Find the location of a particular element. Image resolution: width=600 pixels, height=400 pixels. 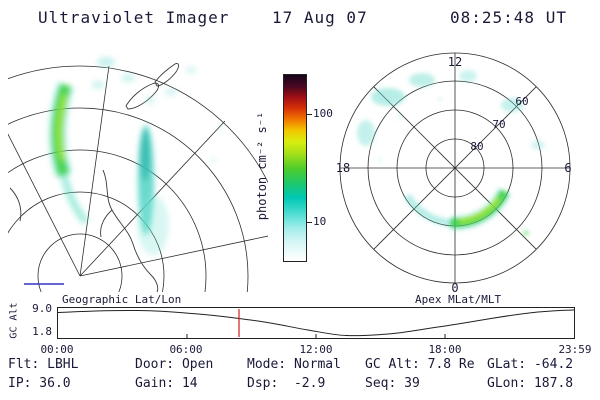

gc-alt-timeline is located at coordinates (316, 323).